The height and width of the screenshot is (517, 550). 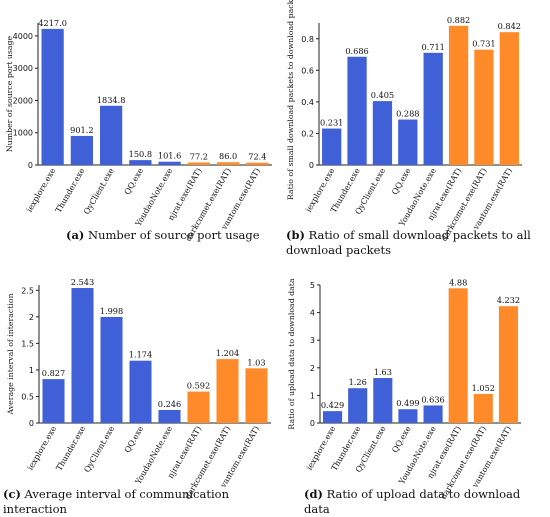 I want to click on bar-value-label: 0.405, so click(x=382, y=95).